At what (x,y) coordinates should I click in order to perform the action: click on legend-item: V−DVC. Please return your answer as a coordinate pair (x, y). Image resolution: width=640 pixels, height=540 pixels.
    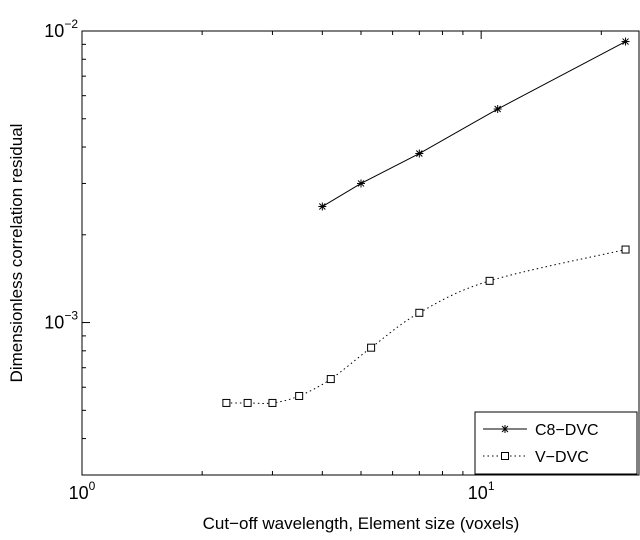
    Looking at the image, I should click on (536, 457).